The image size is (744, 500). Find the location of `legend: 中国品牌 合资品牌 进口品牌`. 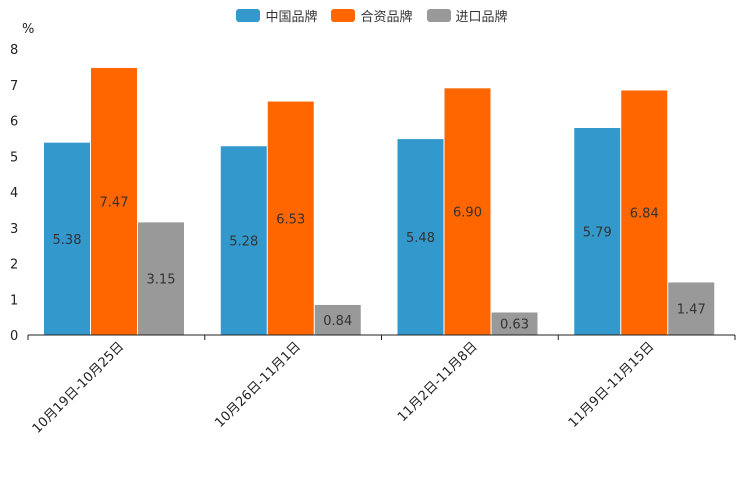

legend: 中国品牌 合资品牌 进口品牌 is located at coordinates (372, 15).